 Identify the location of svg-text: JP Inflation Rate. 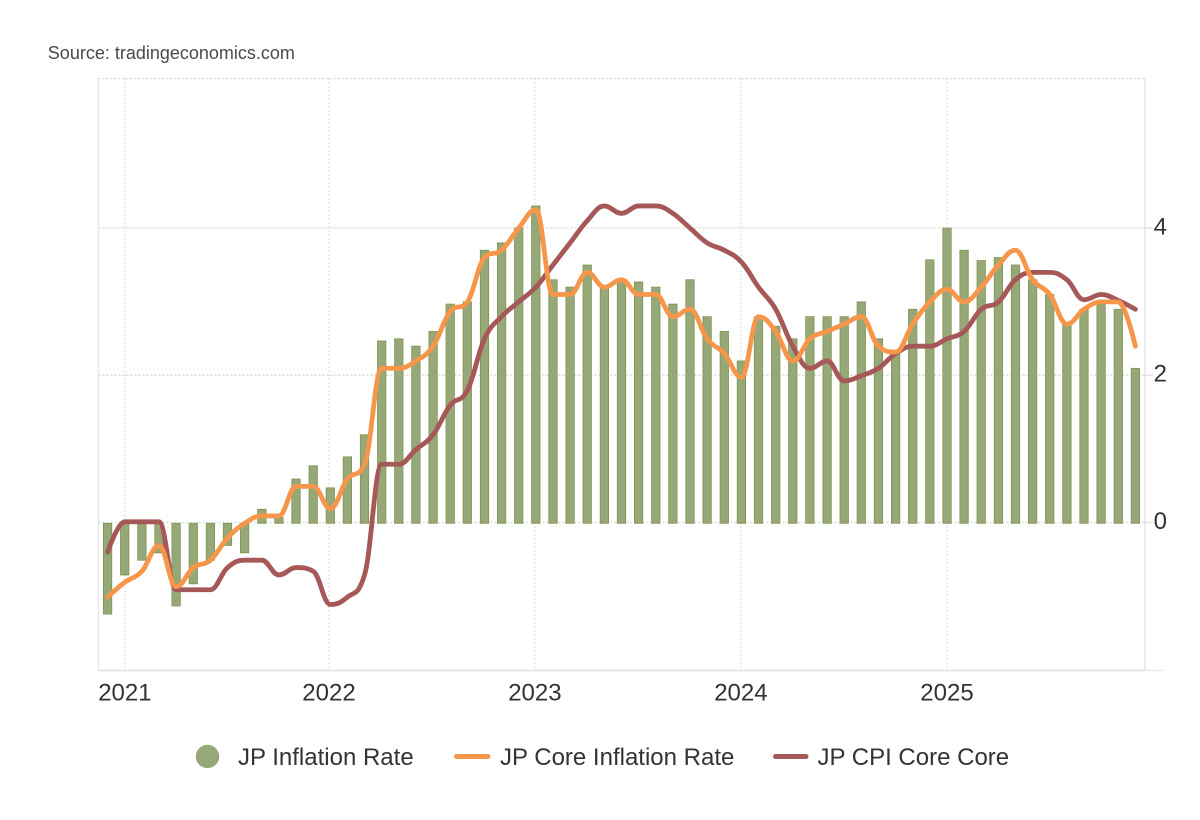
(326, 757).